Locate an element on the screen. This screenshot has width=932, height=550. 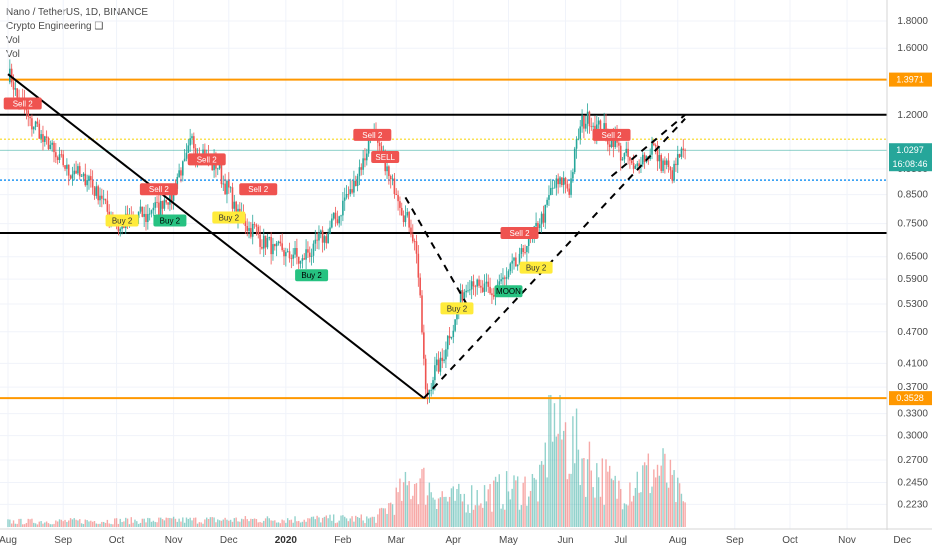
y-tick-label: 1.6000 is located at coordinates (912, 48).